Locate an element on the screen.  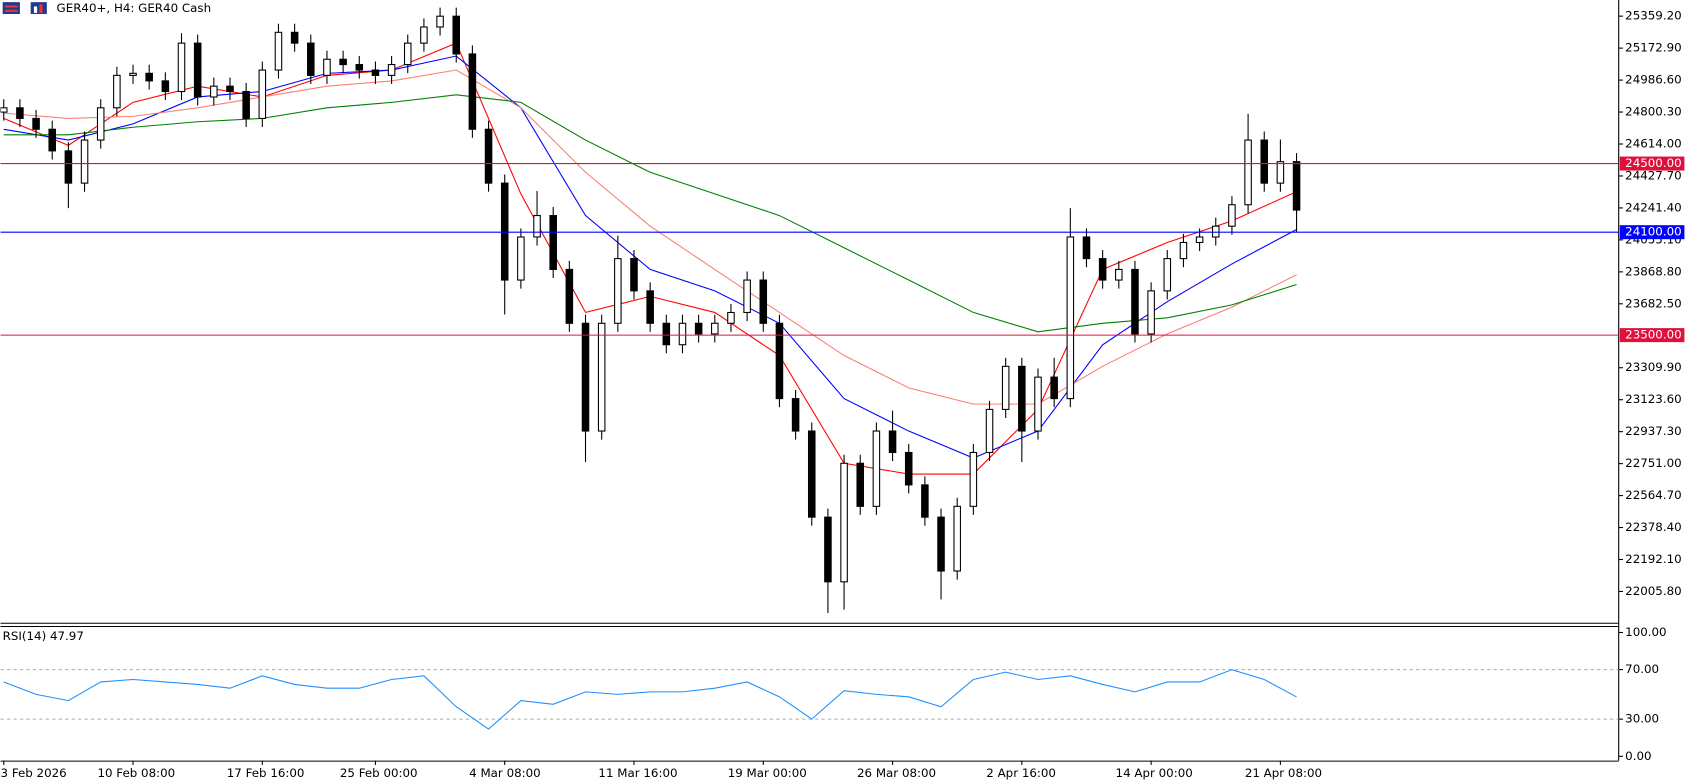
y-tick-label: 23309.90 is located at coordinates (1653, 367).